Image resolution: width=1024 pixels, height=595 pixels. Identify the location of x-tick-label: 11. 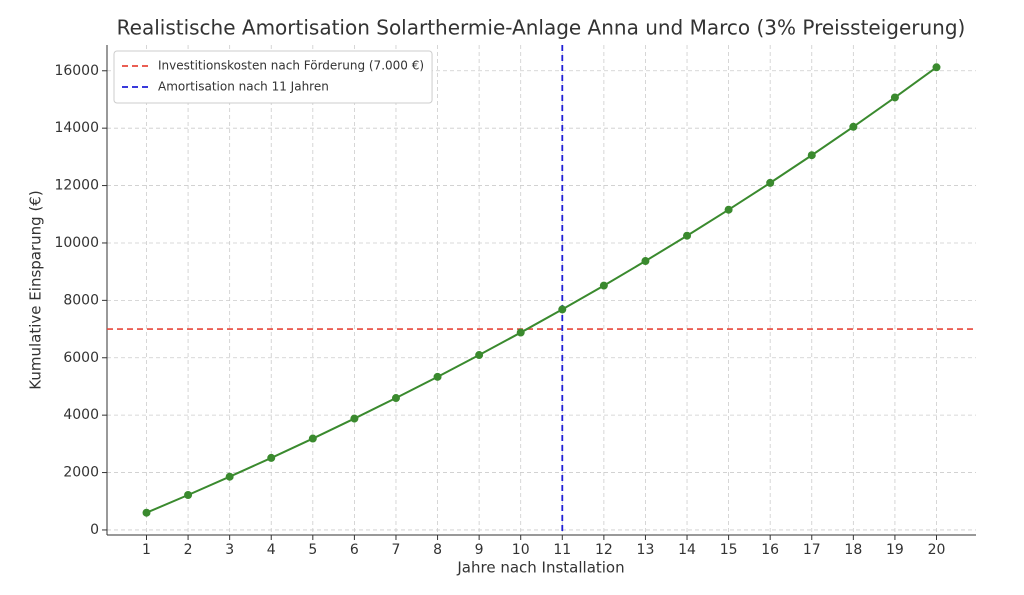
(562, 550).